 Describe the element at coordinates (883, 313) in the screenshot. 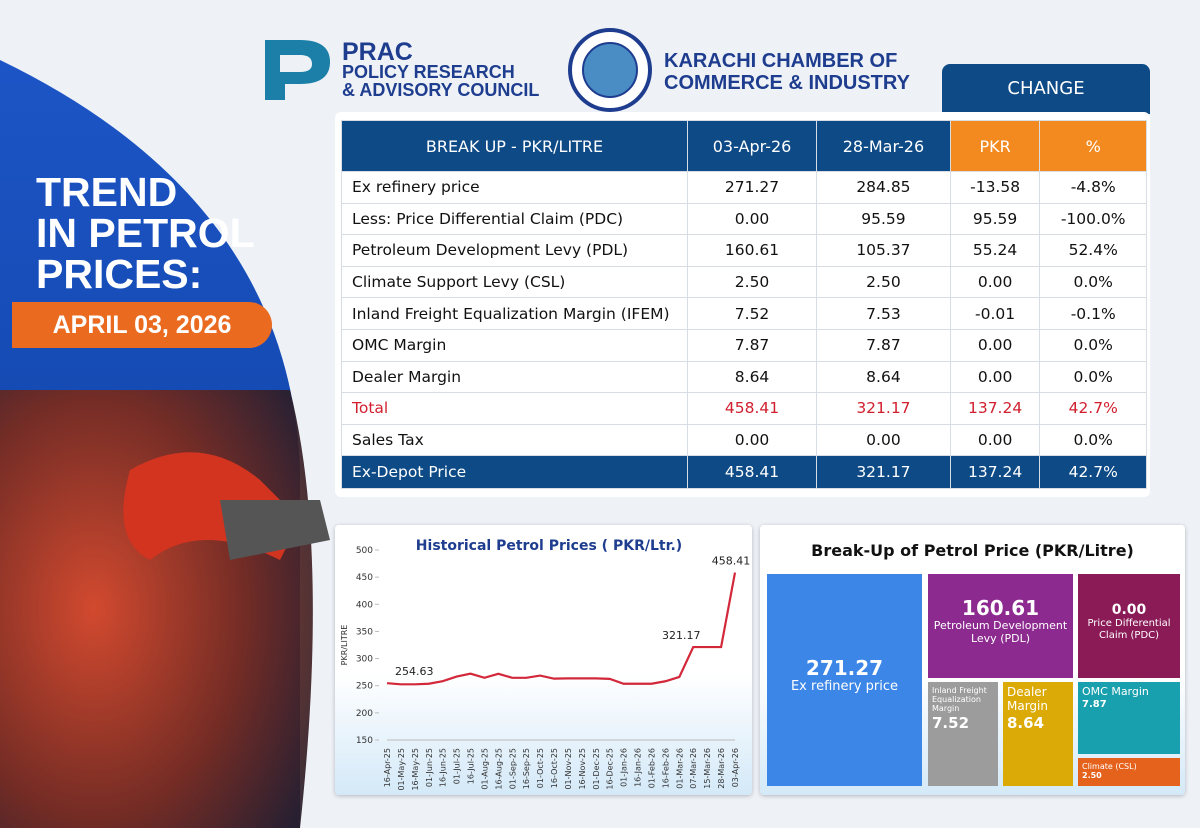

I see `cell: 7.53` at that location.